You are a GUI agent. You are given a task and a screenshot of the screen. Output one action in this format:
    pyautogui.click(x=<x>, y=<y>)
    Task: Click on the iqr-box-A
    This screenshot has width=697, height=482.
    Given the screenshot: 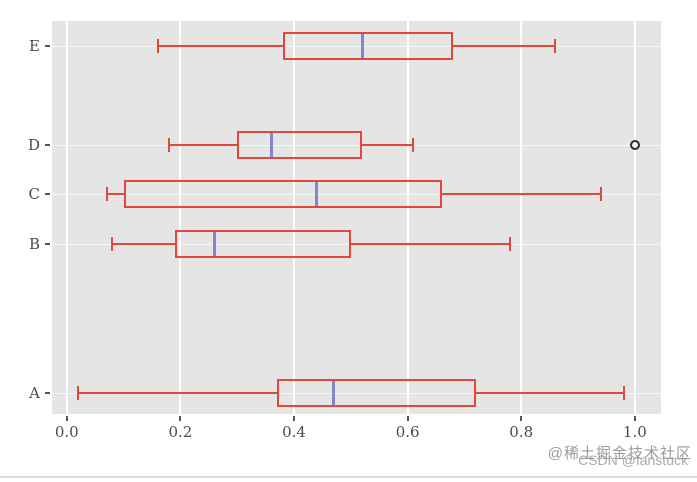 What is the action you would take?
    pyautogui.click(x=376, y=393)
    